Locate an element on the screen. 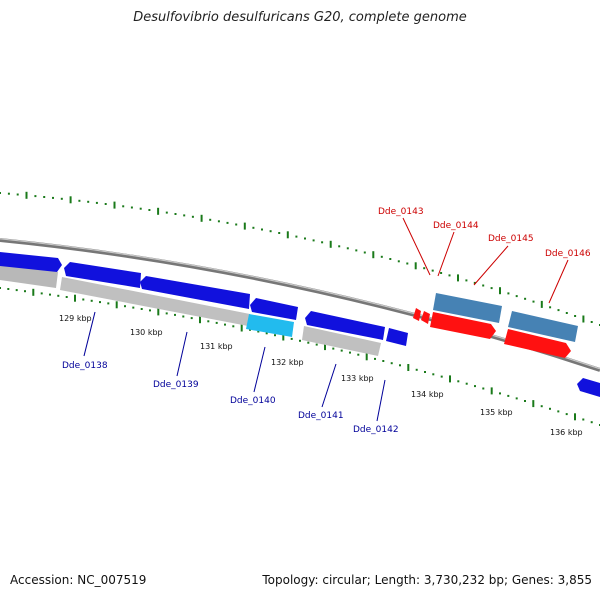 Image resolution: width=600 pixels, height=600 pixels. reverse-gene-track is located at coordinates (492, 333).